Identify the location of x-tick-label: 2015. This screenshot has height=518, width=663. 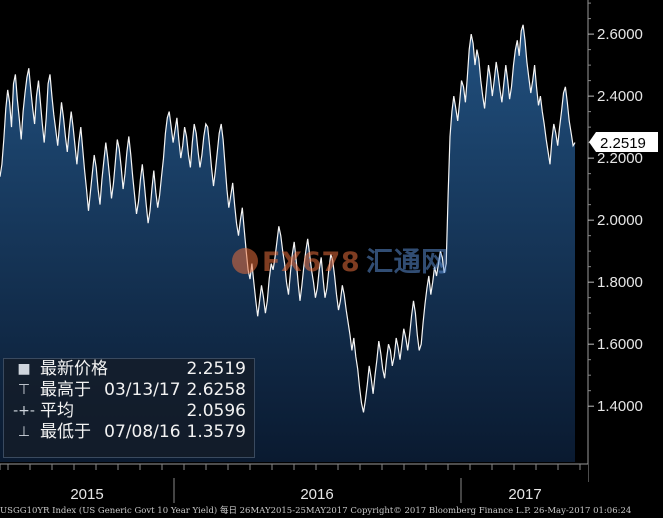
(86, 494).